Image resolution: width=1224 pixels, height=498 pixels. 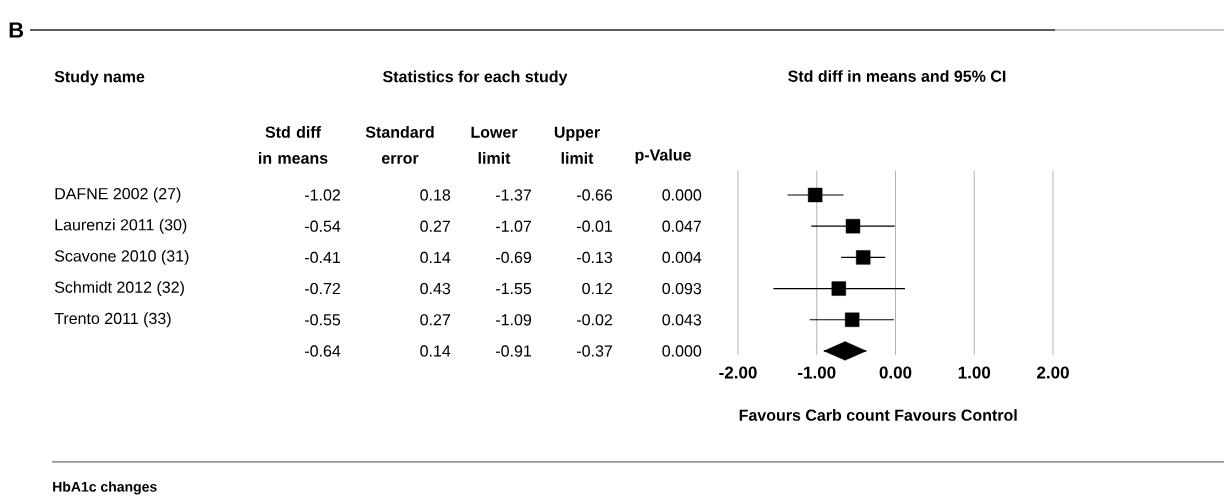 What do you see at coordinates (323, 351) in the screenshot?
I see `text: -0.64` at bounding box center [323, 351].